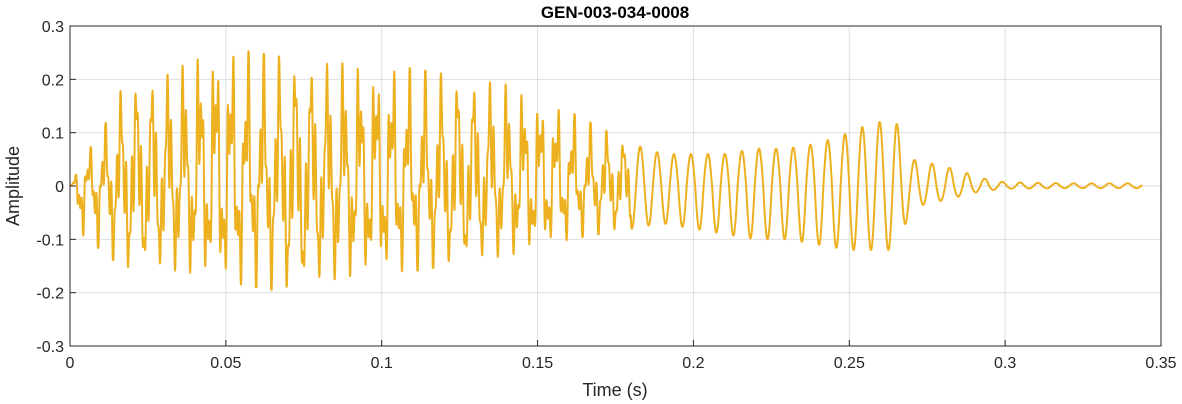 This screenshot has height=404, width=1182. What do you see at coordinates (1005, 363) in the screenshot?
I see `x-tick-label: 0.3` at bounding box center [1005, 363].